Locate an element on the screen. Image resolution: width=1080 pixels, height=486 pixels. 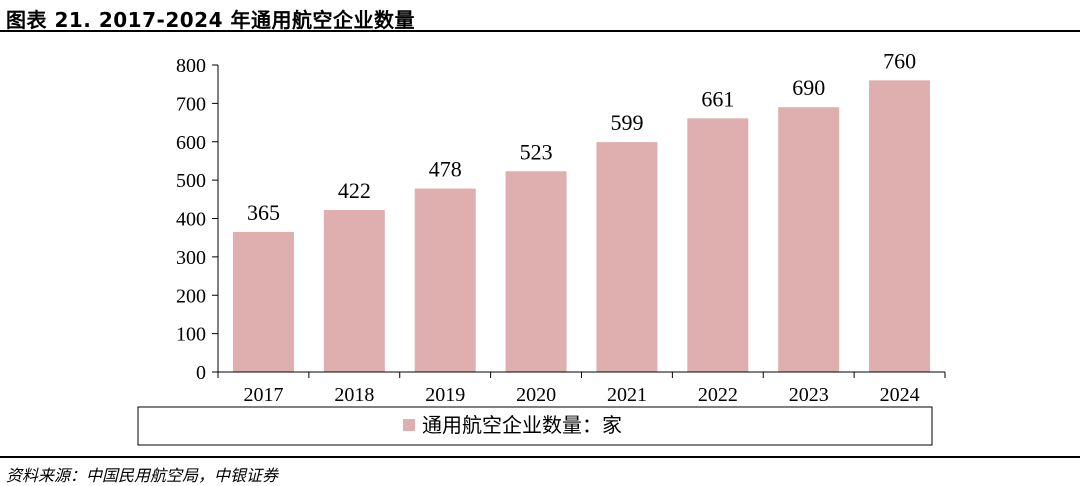
y-axis: 0 100 200 300 400 500 600 700 800 is located at coordinates (197, 219).